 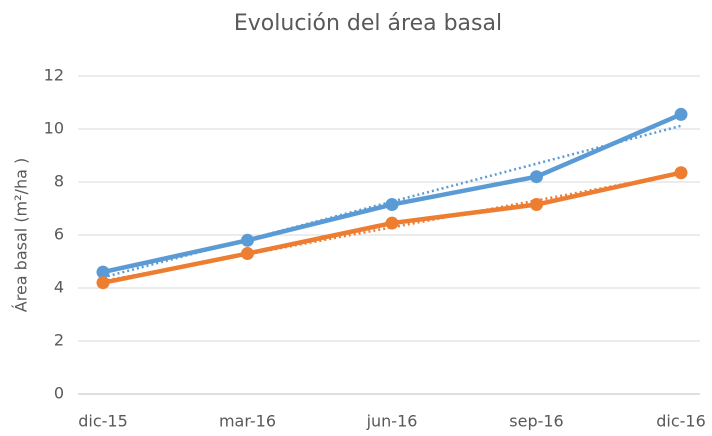 What do you see at coordinates (681, 421) in the screenshot?
I see `x-tick-label: dic-16` at bounding box center [681, 421].